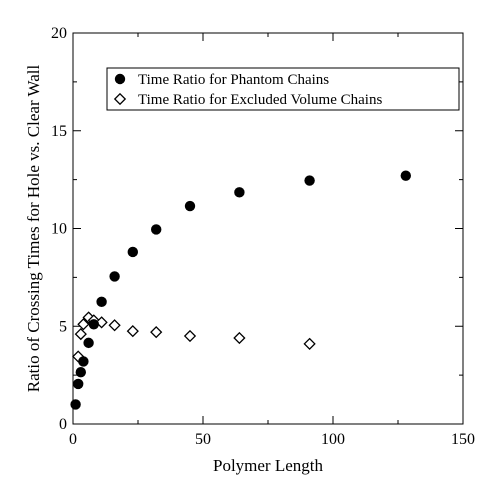 The image size is (480, 480). Describe the element at coordinates (59, 33) in the screenshot. I see `y-tick-label: 20` at that location.